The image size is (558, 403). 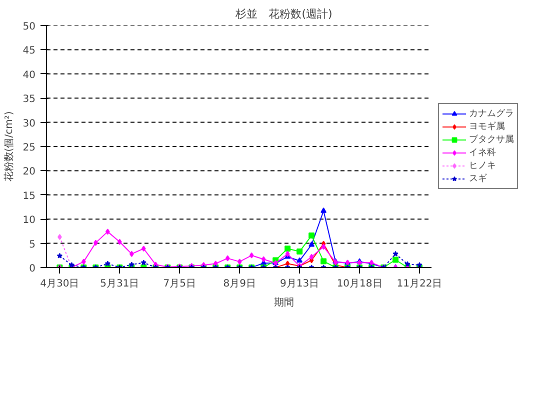 What do you see at coordinates (29, 75) in the screenshot?
I see `y-tick-label: 40` at bounding box center [29, 75].